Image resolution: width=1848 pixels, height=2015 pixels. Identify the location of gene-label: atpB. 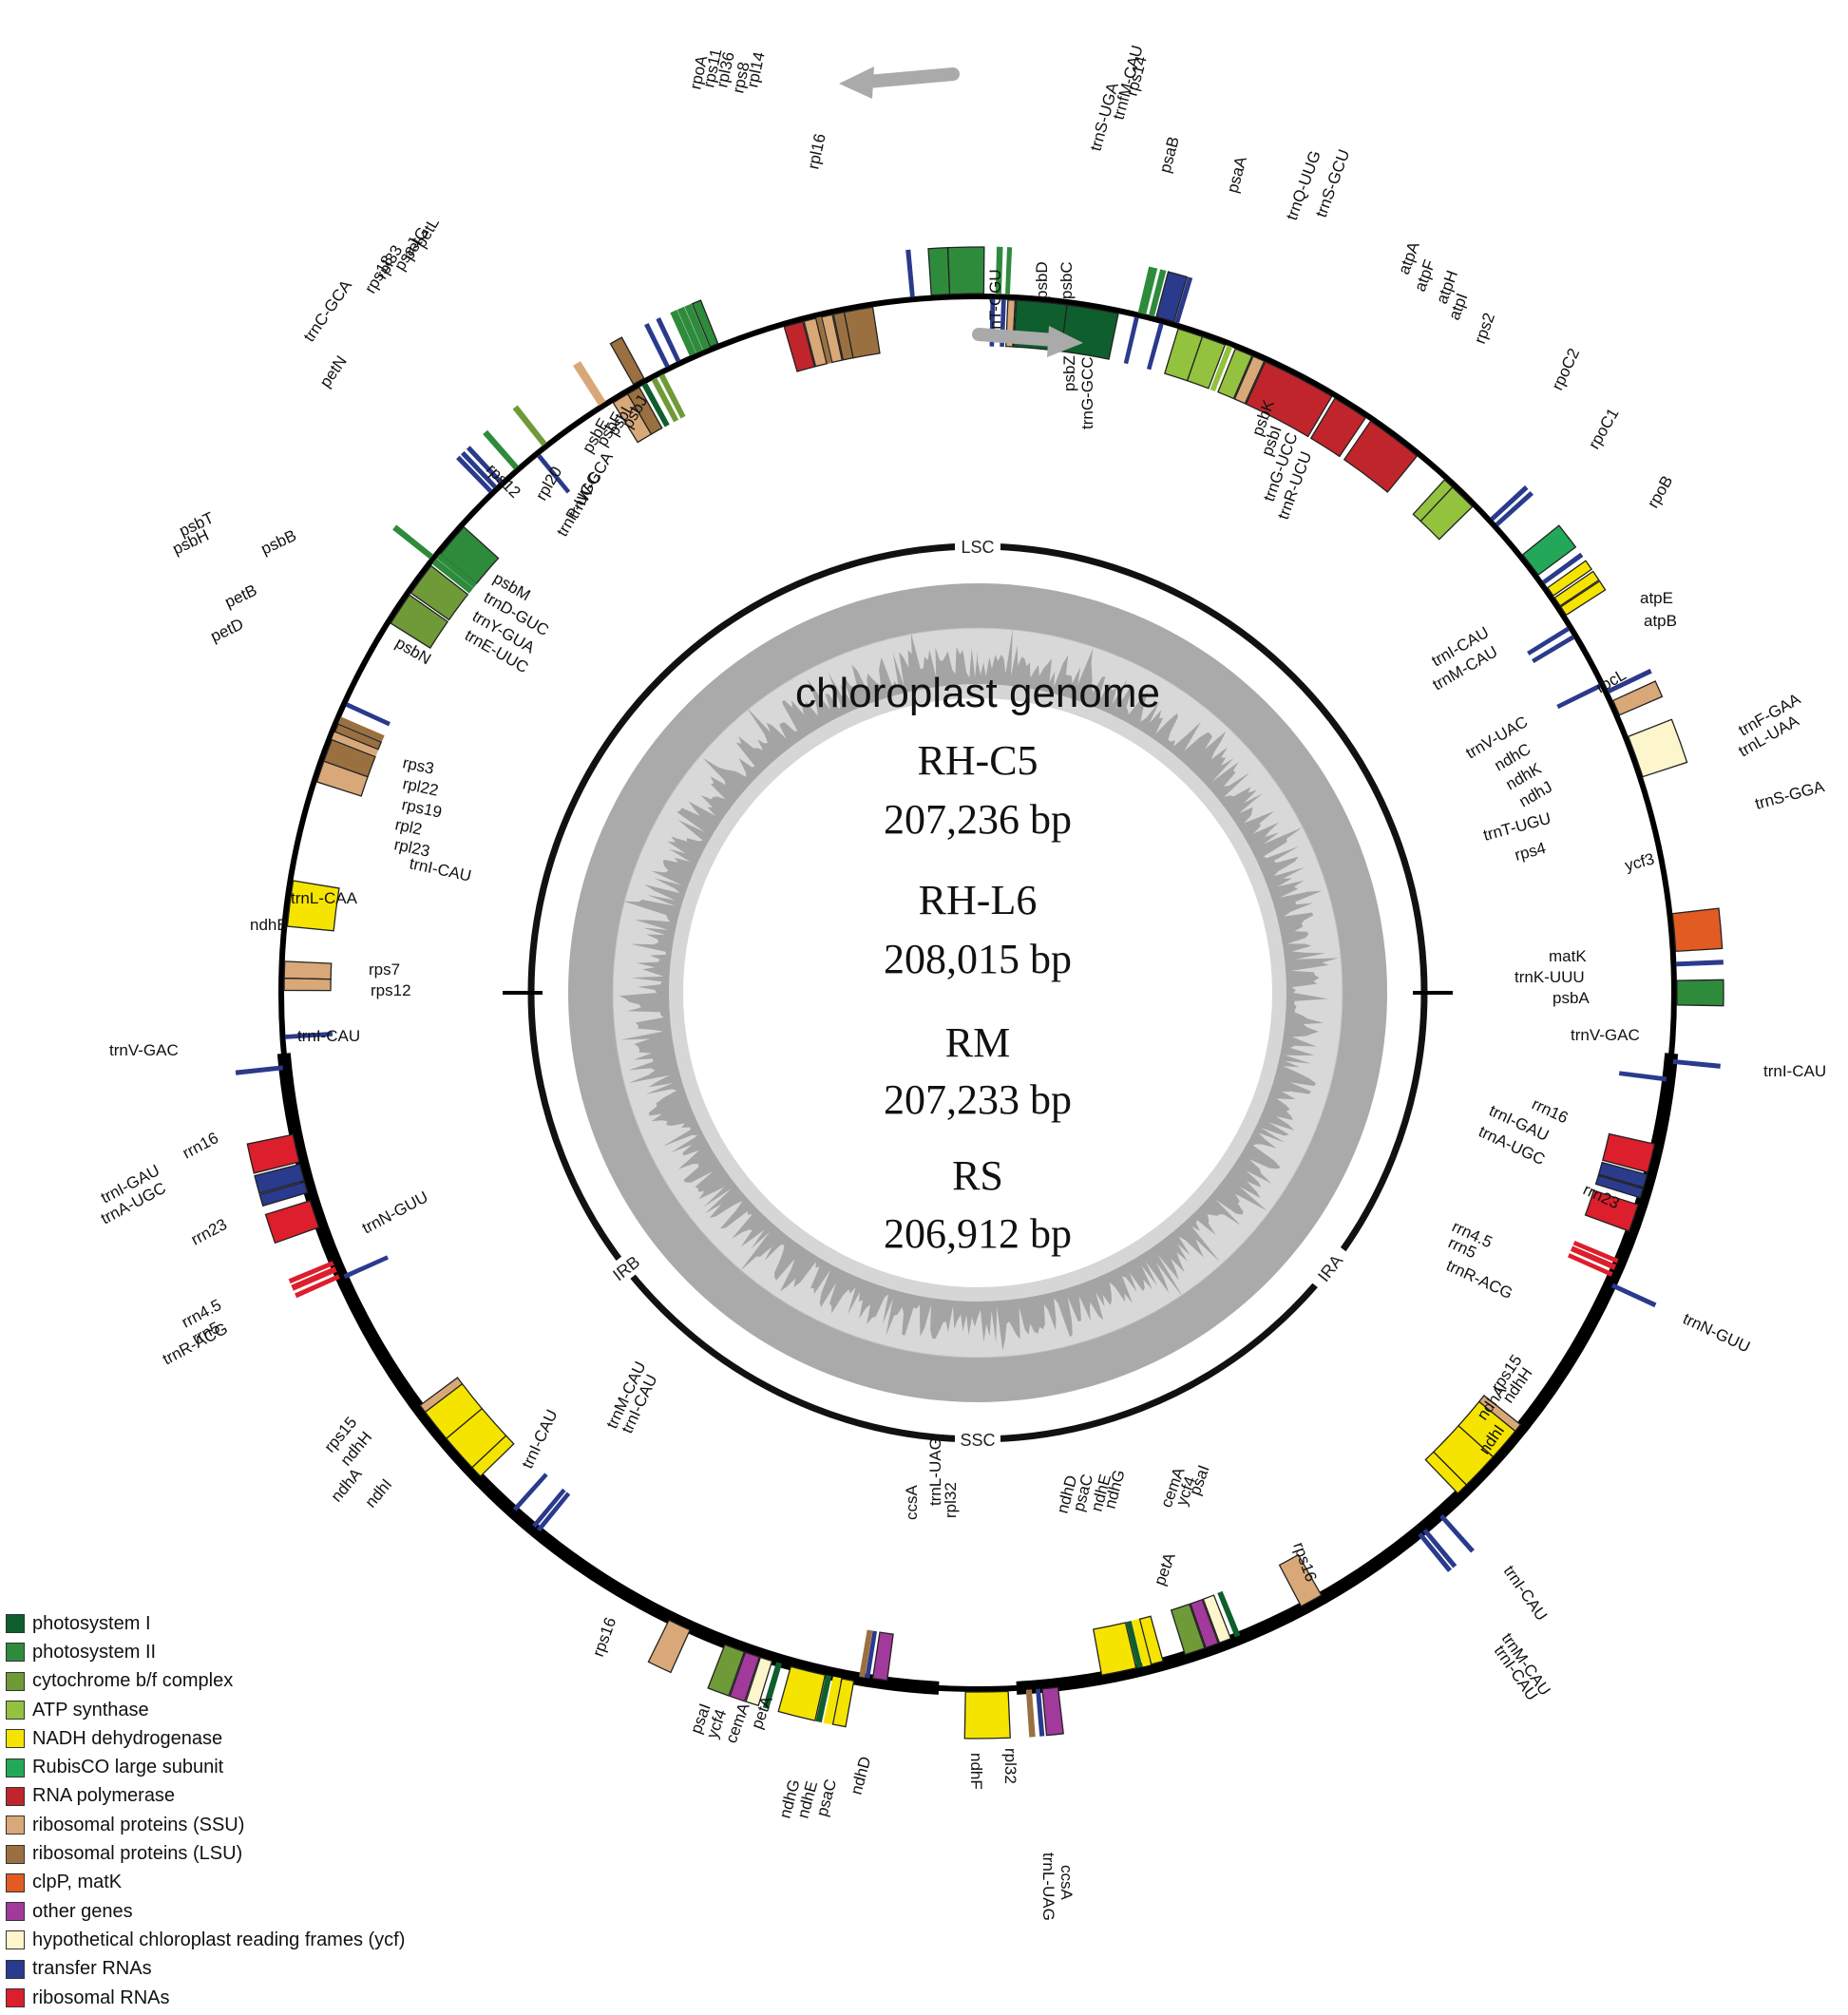
(1661, 621).